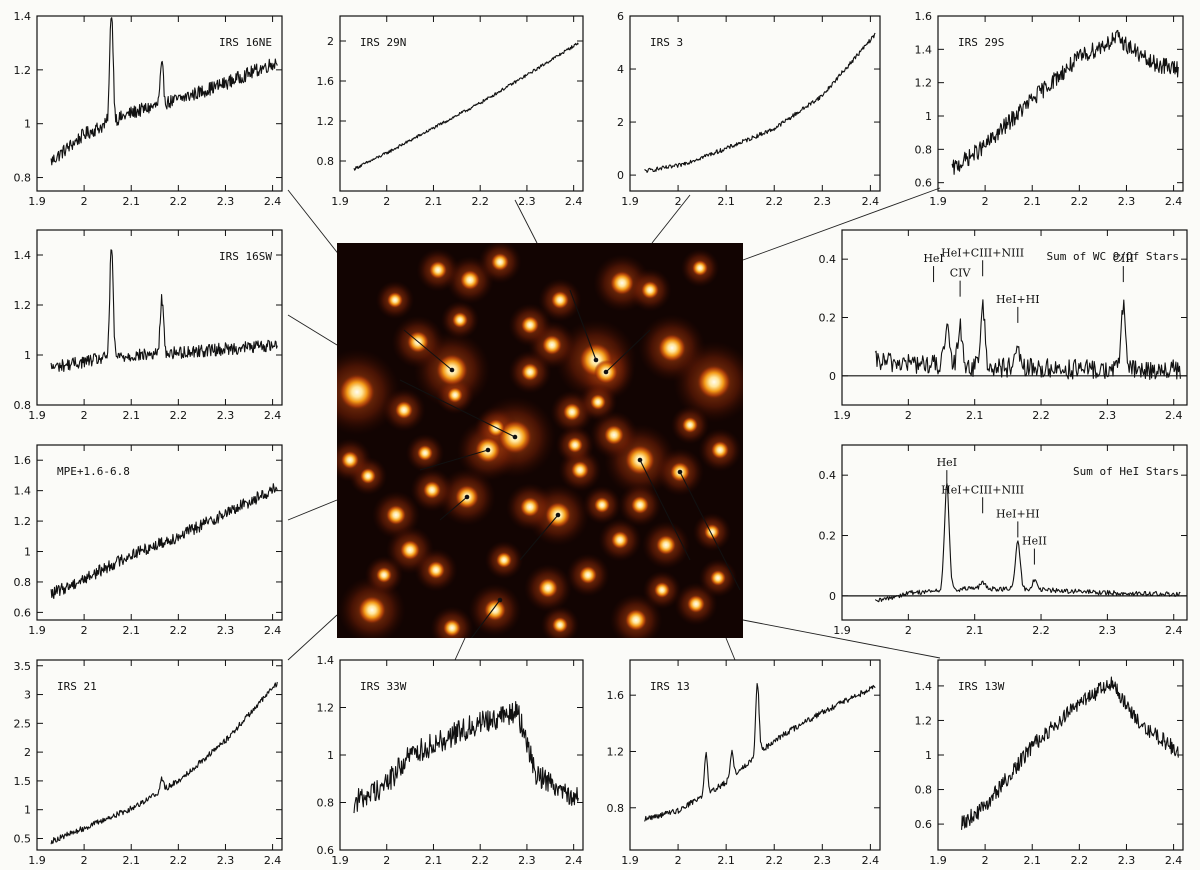  I want to click on y-tick-label: 3, so click(27, 695).